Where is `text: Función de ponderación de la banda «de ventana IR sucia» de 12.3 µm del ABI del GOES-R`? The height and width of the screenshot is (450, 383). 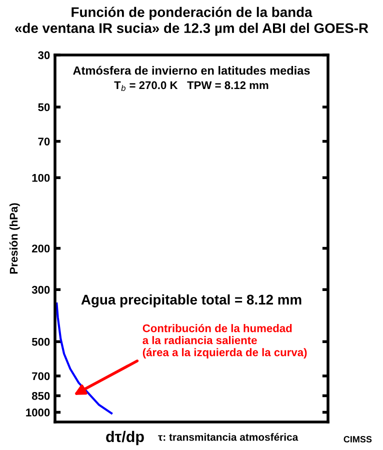
text: Función de ponderación de la banda «de ventana IR sucia» de 12.3 µm del ABI del GOES-R is located at coordinates (191, 21).